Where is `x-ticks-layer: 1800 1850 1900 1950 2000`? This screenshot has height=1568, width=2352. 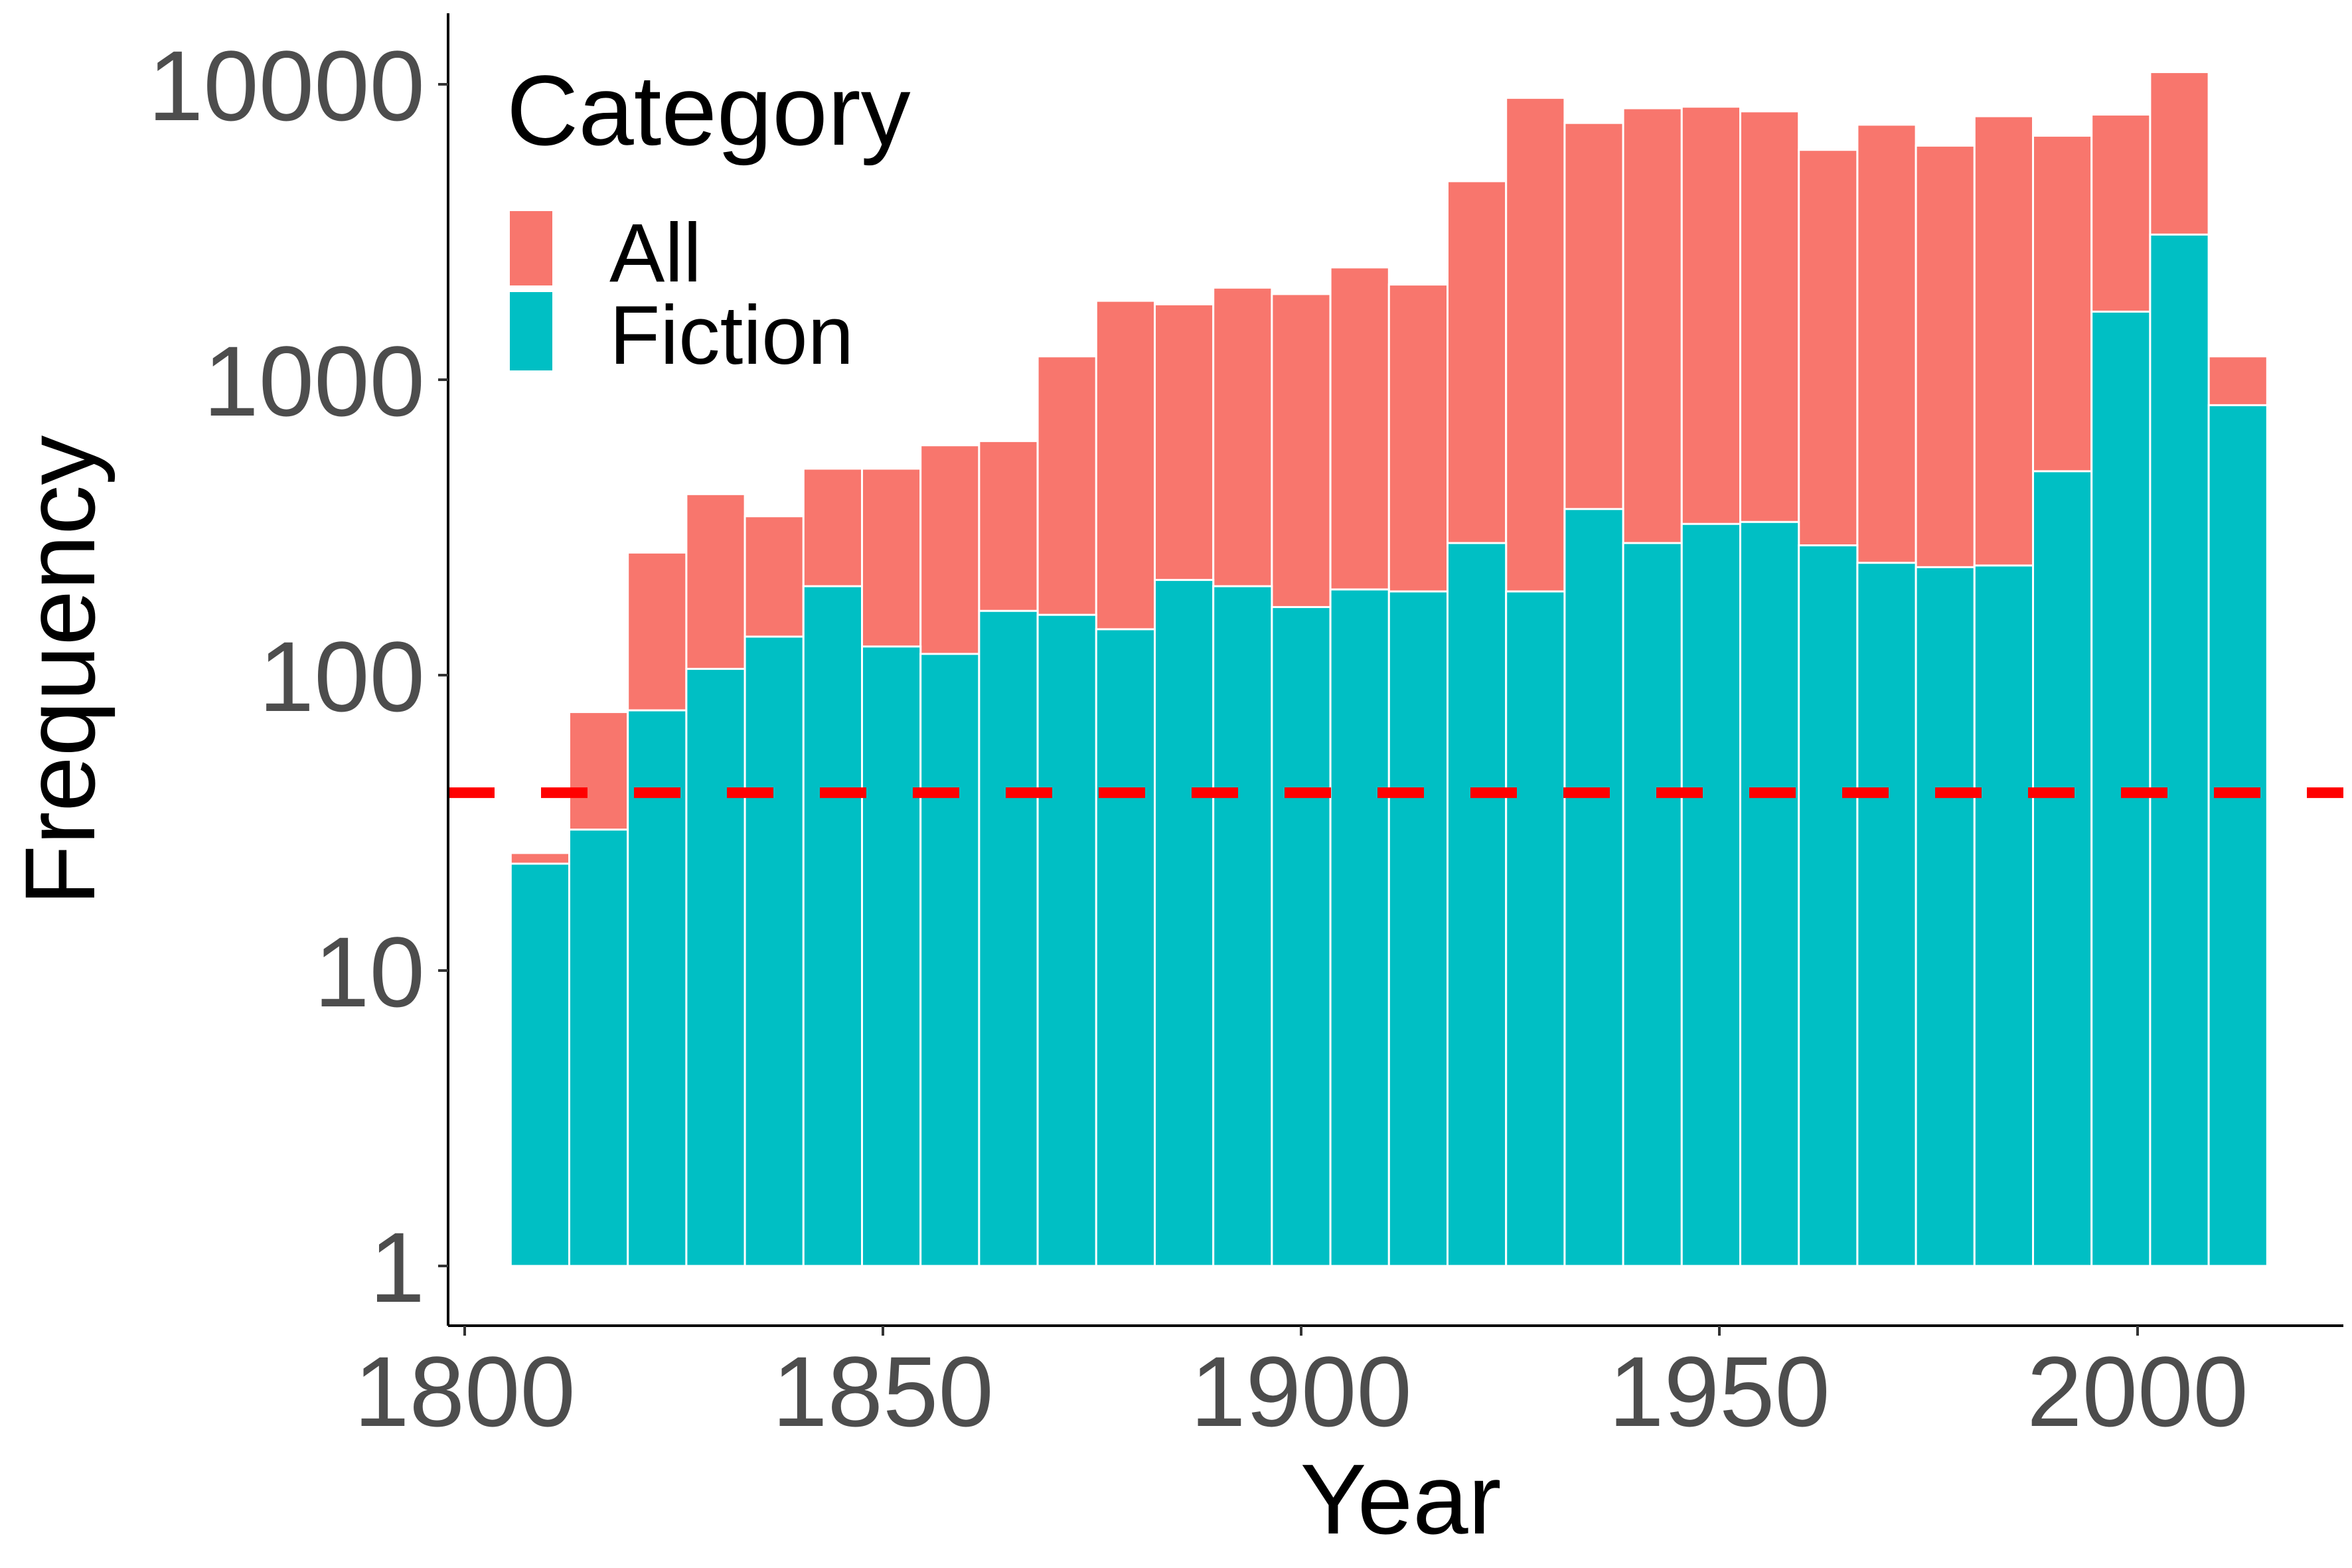 x-ticks-layer: 1800 1850 1900 1950 2000 is located at coordinates (1301, 1387).